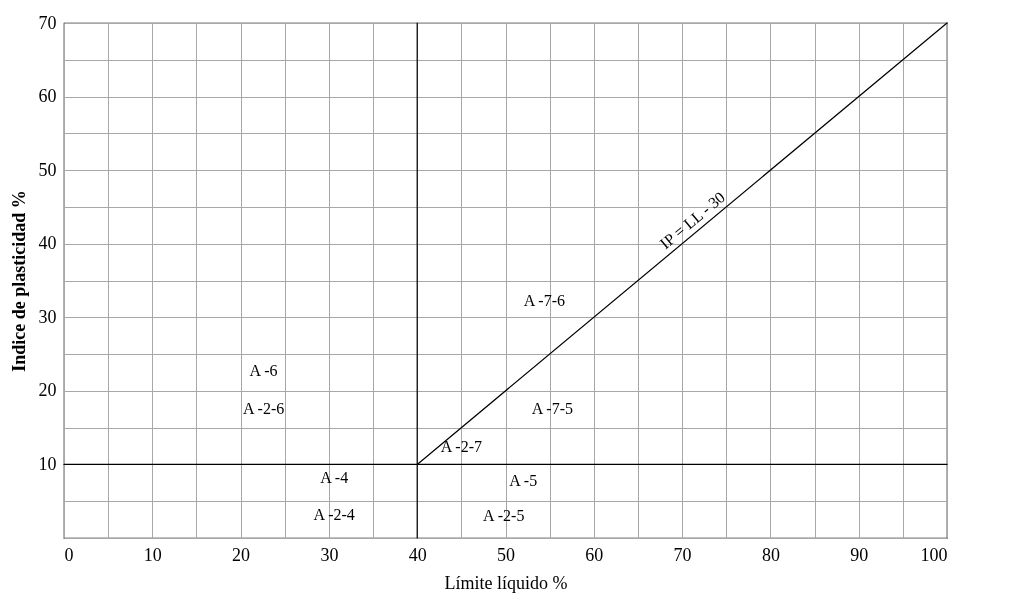  What do you see at coordinates (504, 516) in the screenshot?
I see `annotation: A -2-5` at bounding box center [504, 516].